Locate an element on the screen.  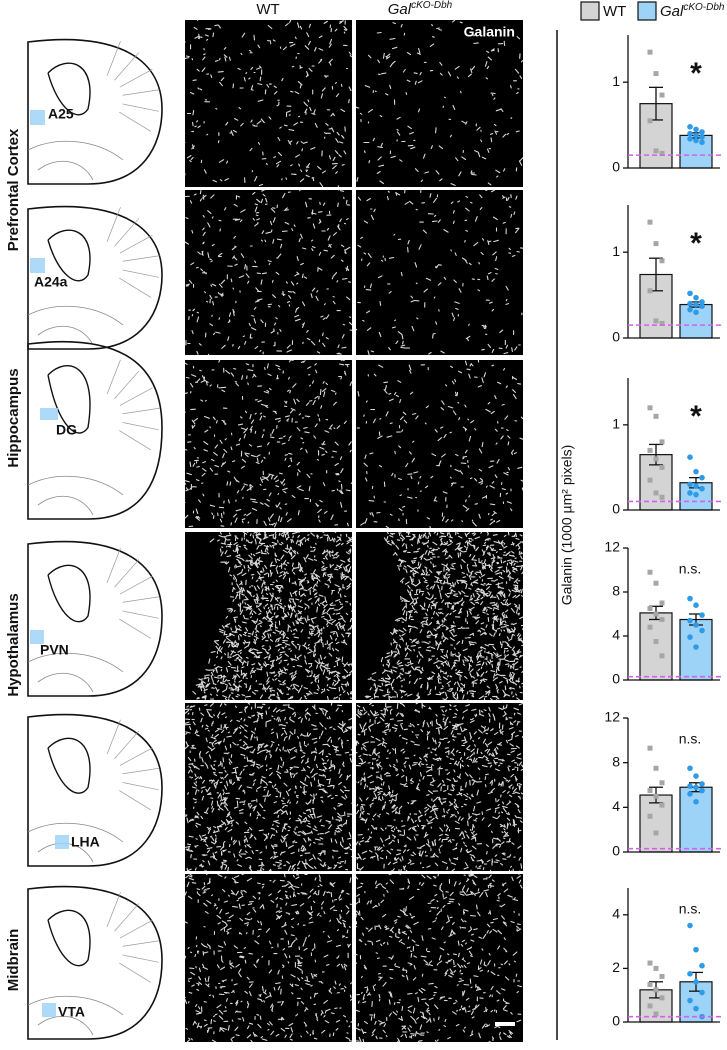
atlas-label: DG is located at coordinates (66, 430).